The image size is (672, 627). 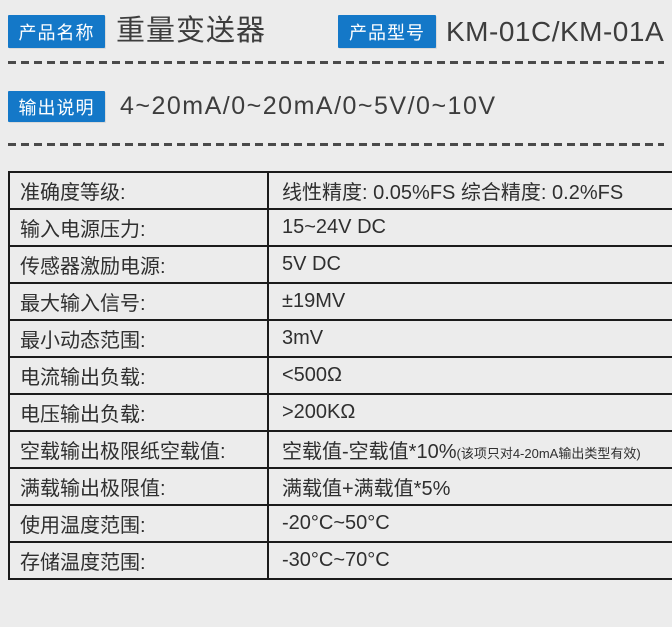 What do you see at coordinates (336, 144) in the screenshot?
I see `dashed-divider-bottom` at bounding box center [336, 144].